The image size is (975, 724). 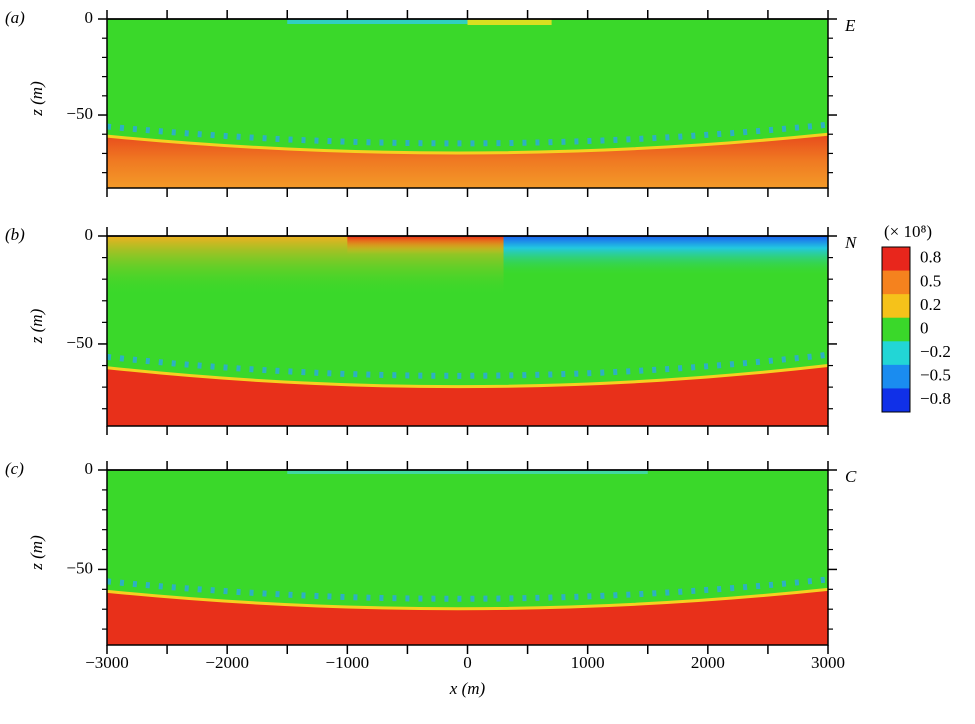 What do you see at coordinates (930, 257) in the screenshot?
I see `colorbar-tick-label: 0.8` at bounding box center [930, 257].